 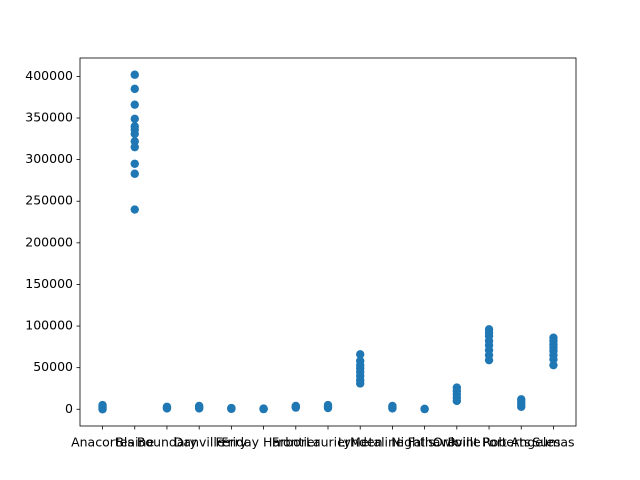 What do you see at coordinates (521, 442) in the screenshot?
I see `x-tick-label: Port Angeles` at bounding box center [521, 442].